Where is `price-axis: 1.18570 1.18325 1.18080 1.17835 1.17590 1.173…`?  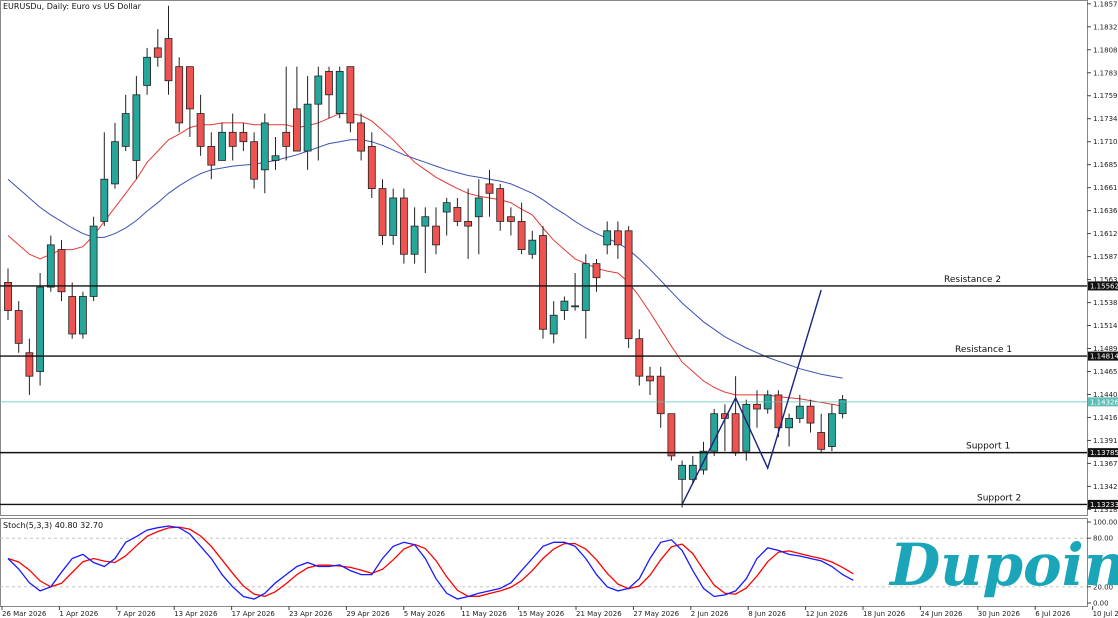
price-axis: 1.18570 1.18325 1.18080 1.17835 1.17590 1.173… is located at coordinates (1102, 257).